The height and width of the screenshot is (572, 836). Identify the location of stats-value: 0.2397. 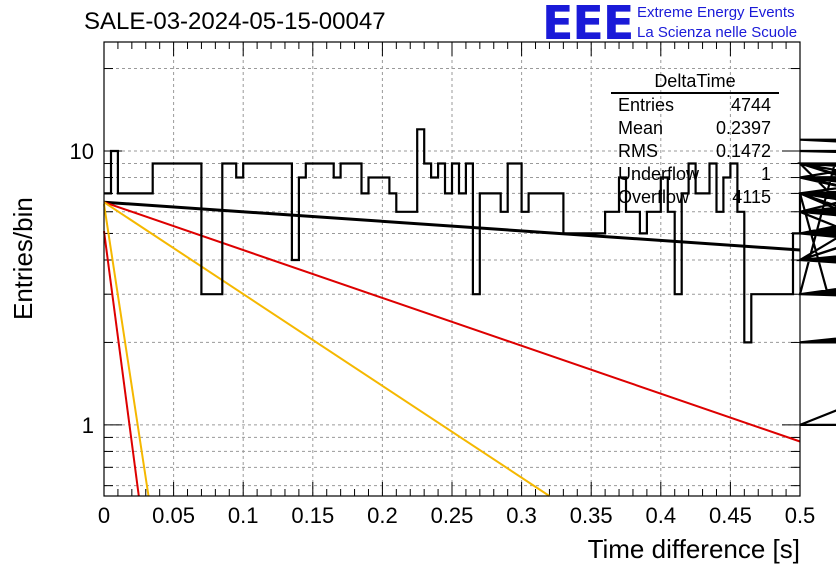
(743, 128).